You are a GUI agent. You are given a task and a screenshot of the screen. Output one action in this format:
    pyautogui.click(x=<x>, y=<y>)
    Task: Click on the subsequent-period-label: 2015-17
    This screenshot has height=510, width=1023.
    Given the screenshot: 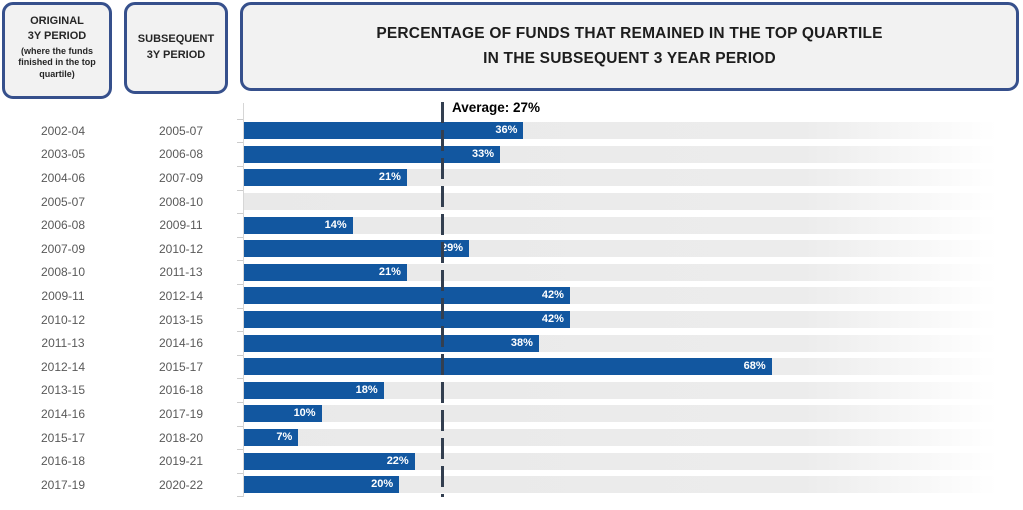 What is the action you would take?
    pyautogui.click(x=181, y=366)
    